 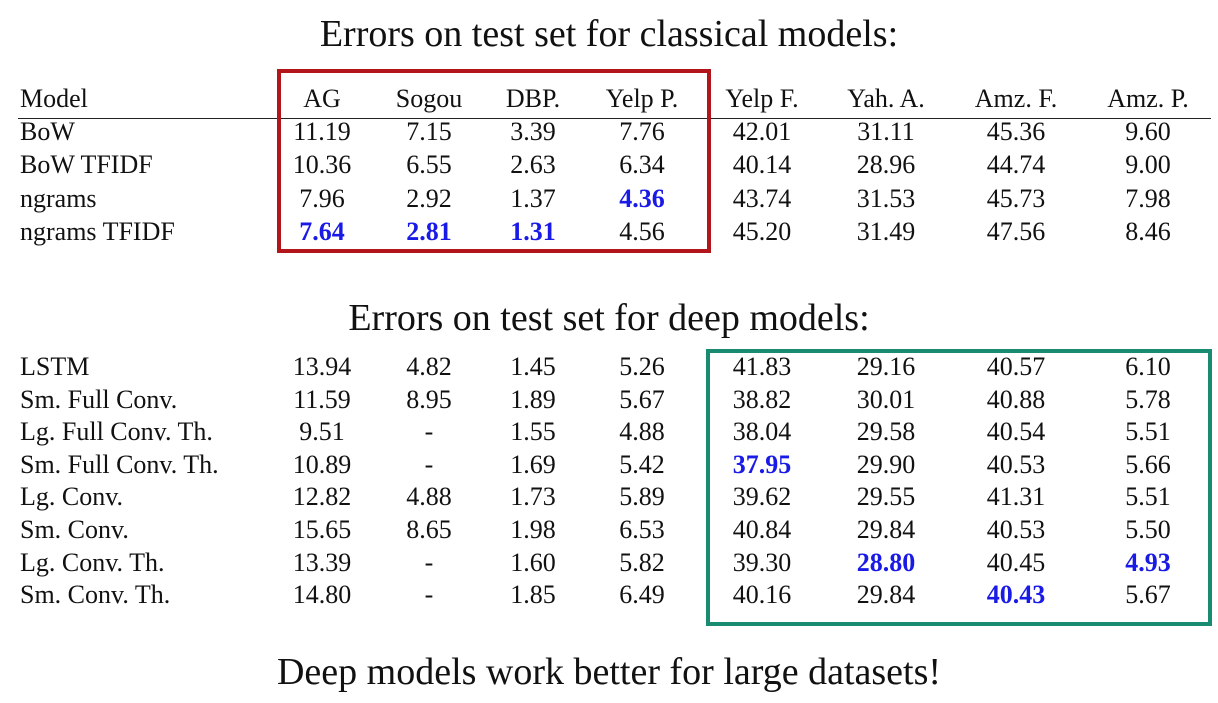 I want to click on error-value-yelp-polarity: 6.34, so click(x=642, y=165).